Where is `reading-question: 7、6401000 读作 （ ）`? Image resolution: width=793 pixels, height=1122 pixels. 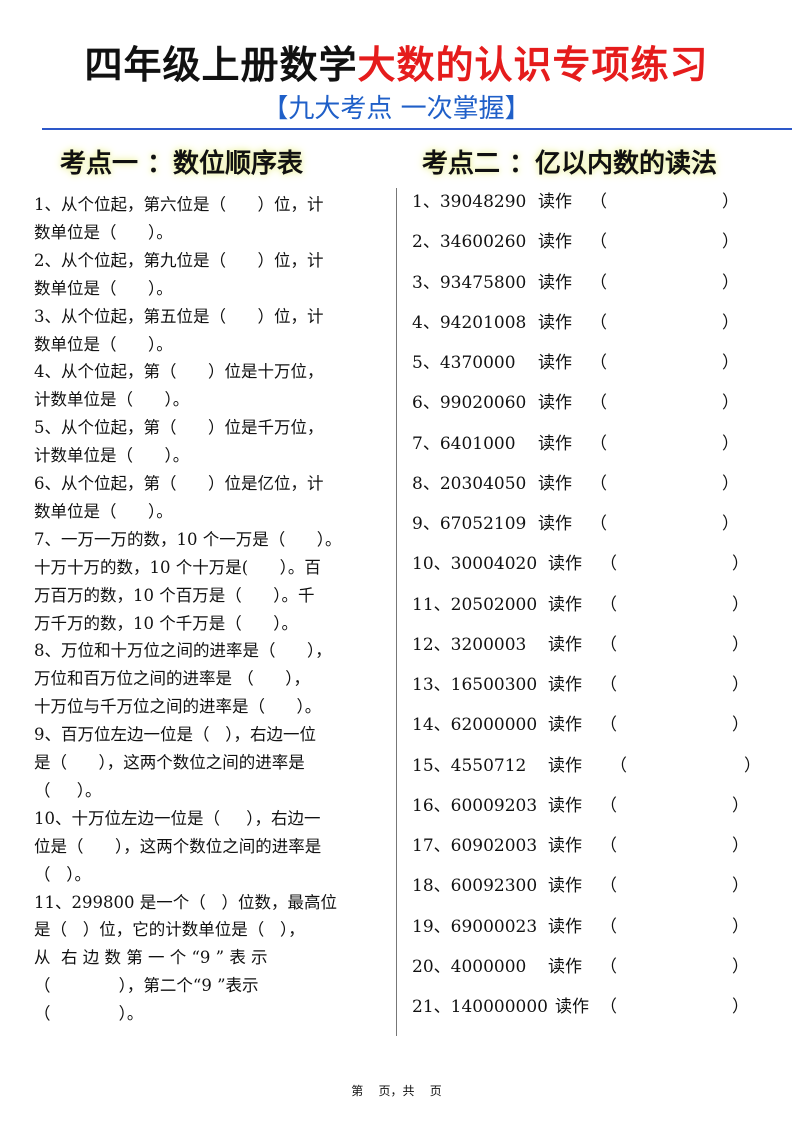 reading-question: 7、6401000 读作 （ ） is located at coordinates (575, 444).